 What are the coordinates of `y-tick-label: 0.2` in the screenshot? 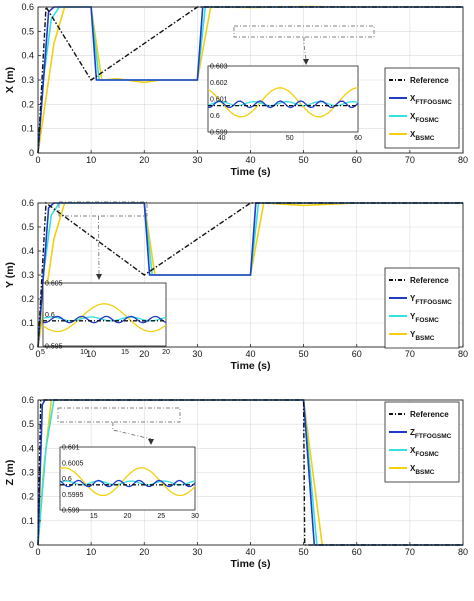 It's located at (27, 497).